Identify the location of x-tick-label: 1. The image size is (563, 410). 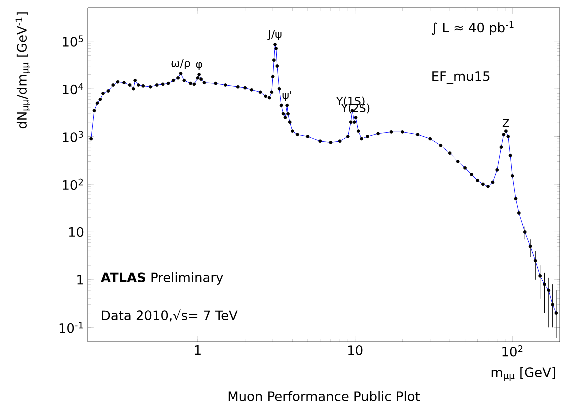
(198, 350).